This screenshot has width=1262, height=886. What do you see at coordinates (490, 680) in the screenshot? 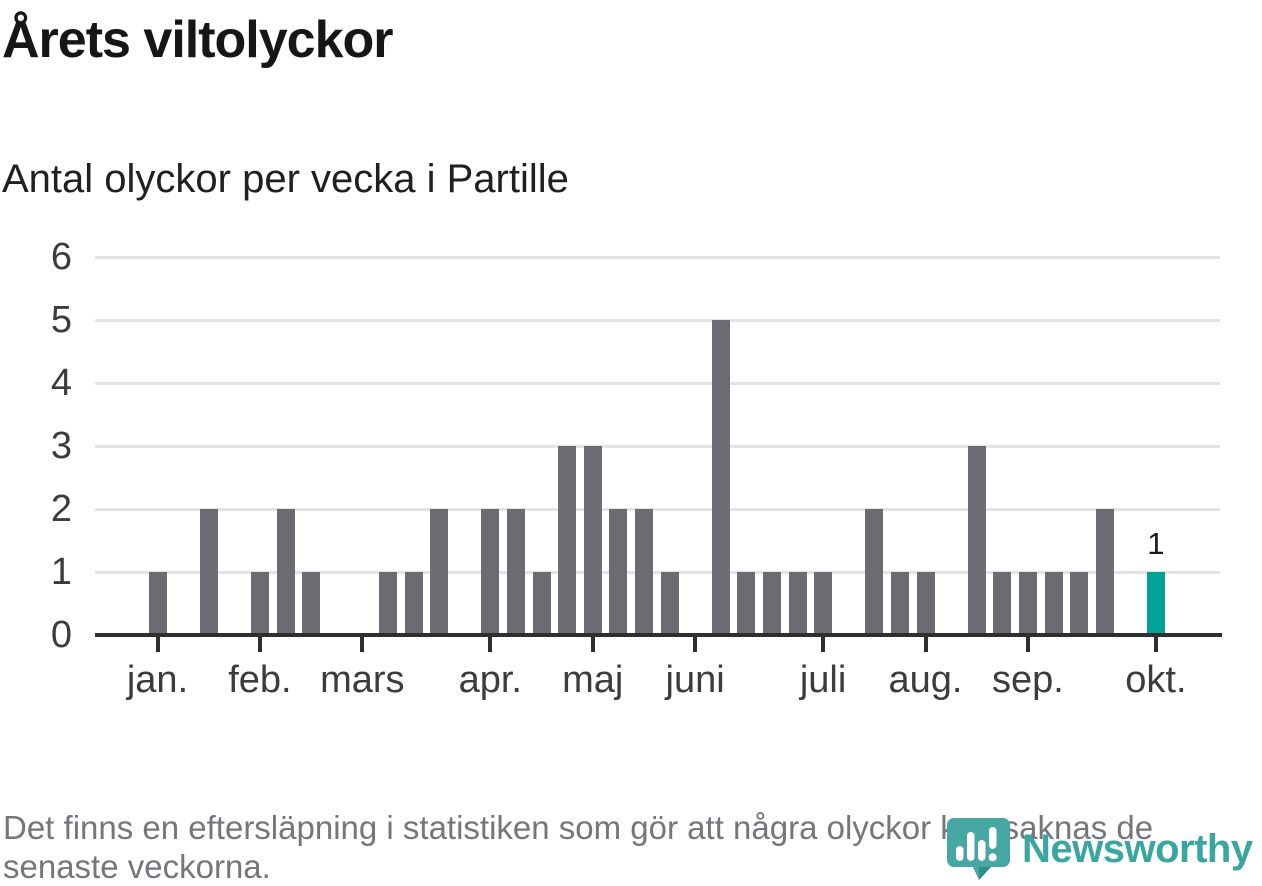
I see `x-tick-label: apr.` at bounding box center [490, 680].